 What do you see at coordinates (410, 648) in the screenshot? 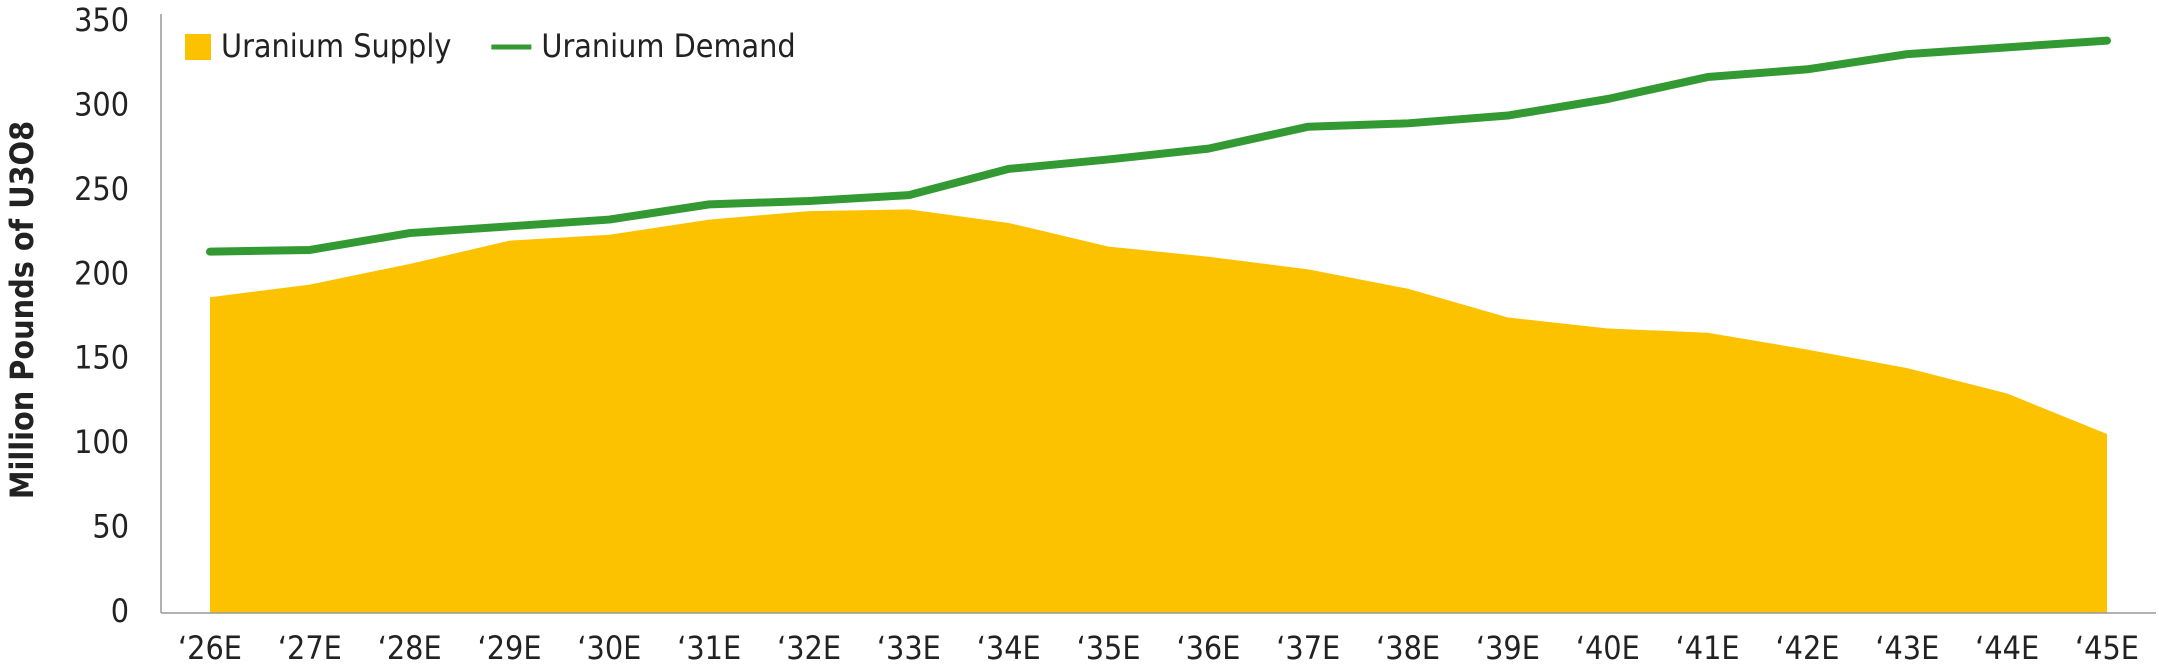
I see `x-tick-label: ‘28E` at bounding box center [410, 648].